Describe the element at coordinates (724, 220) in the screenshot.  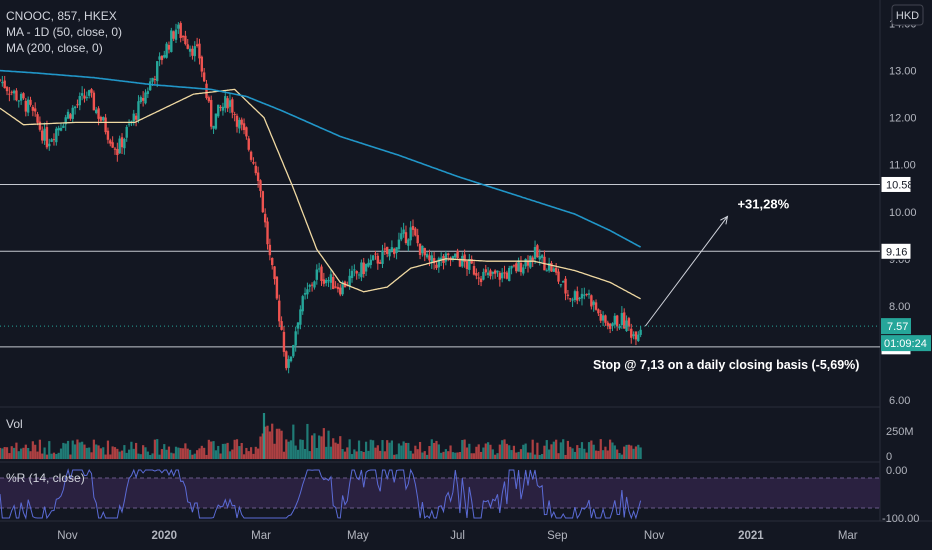
I see `target-arrow-head` at that location.